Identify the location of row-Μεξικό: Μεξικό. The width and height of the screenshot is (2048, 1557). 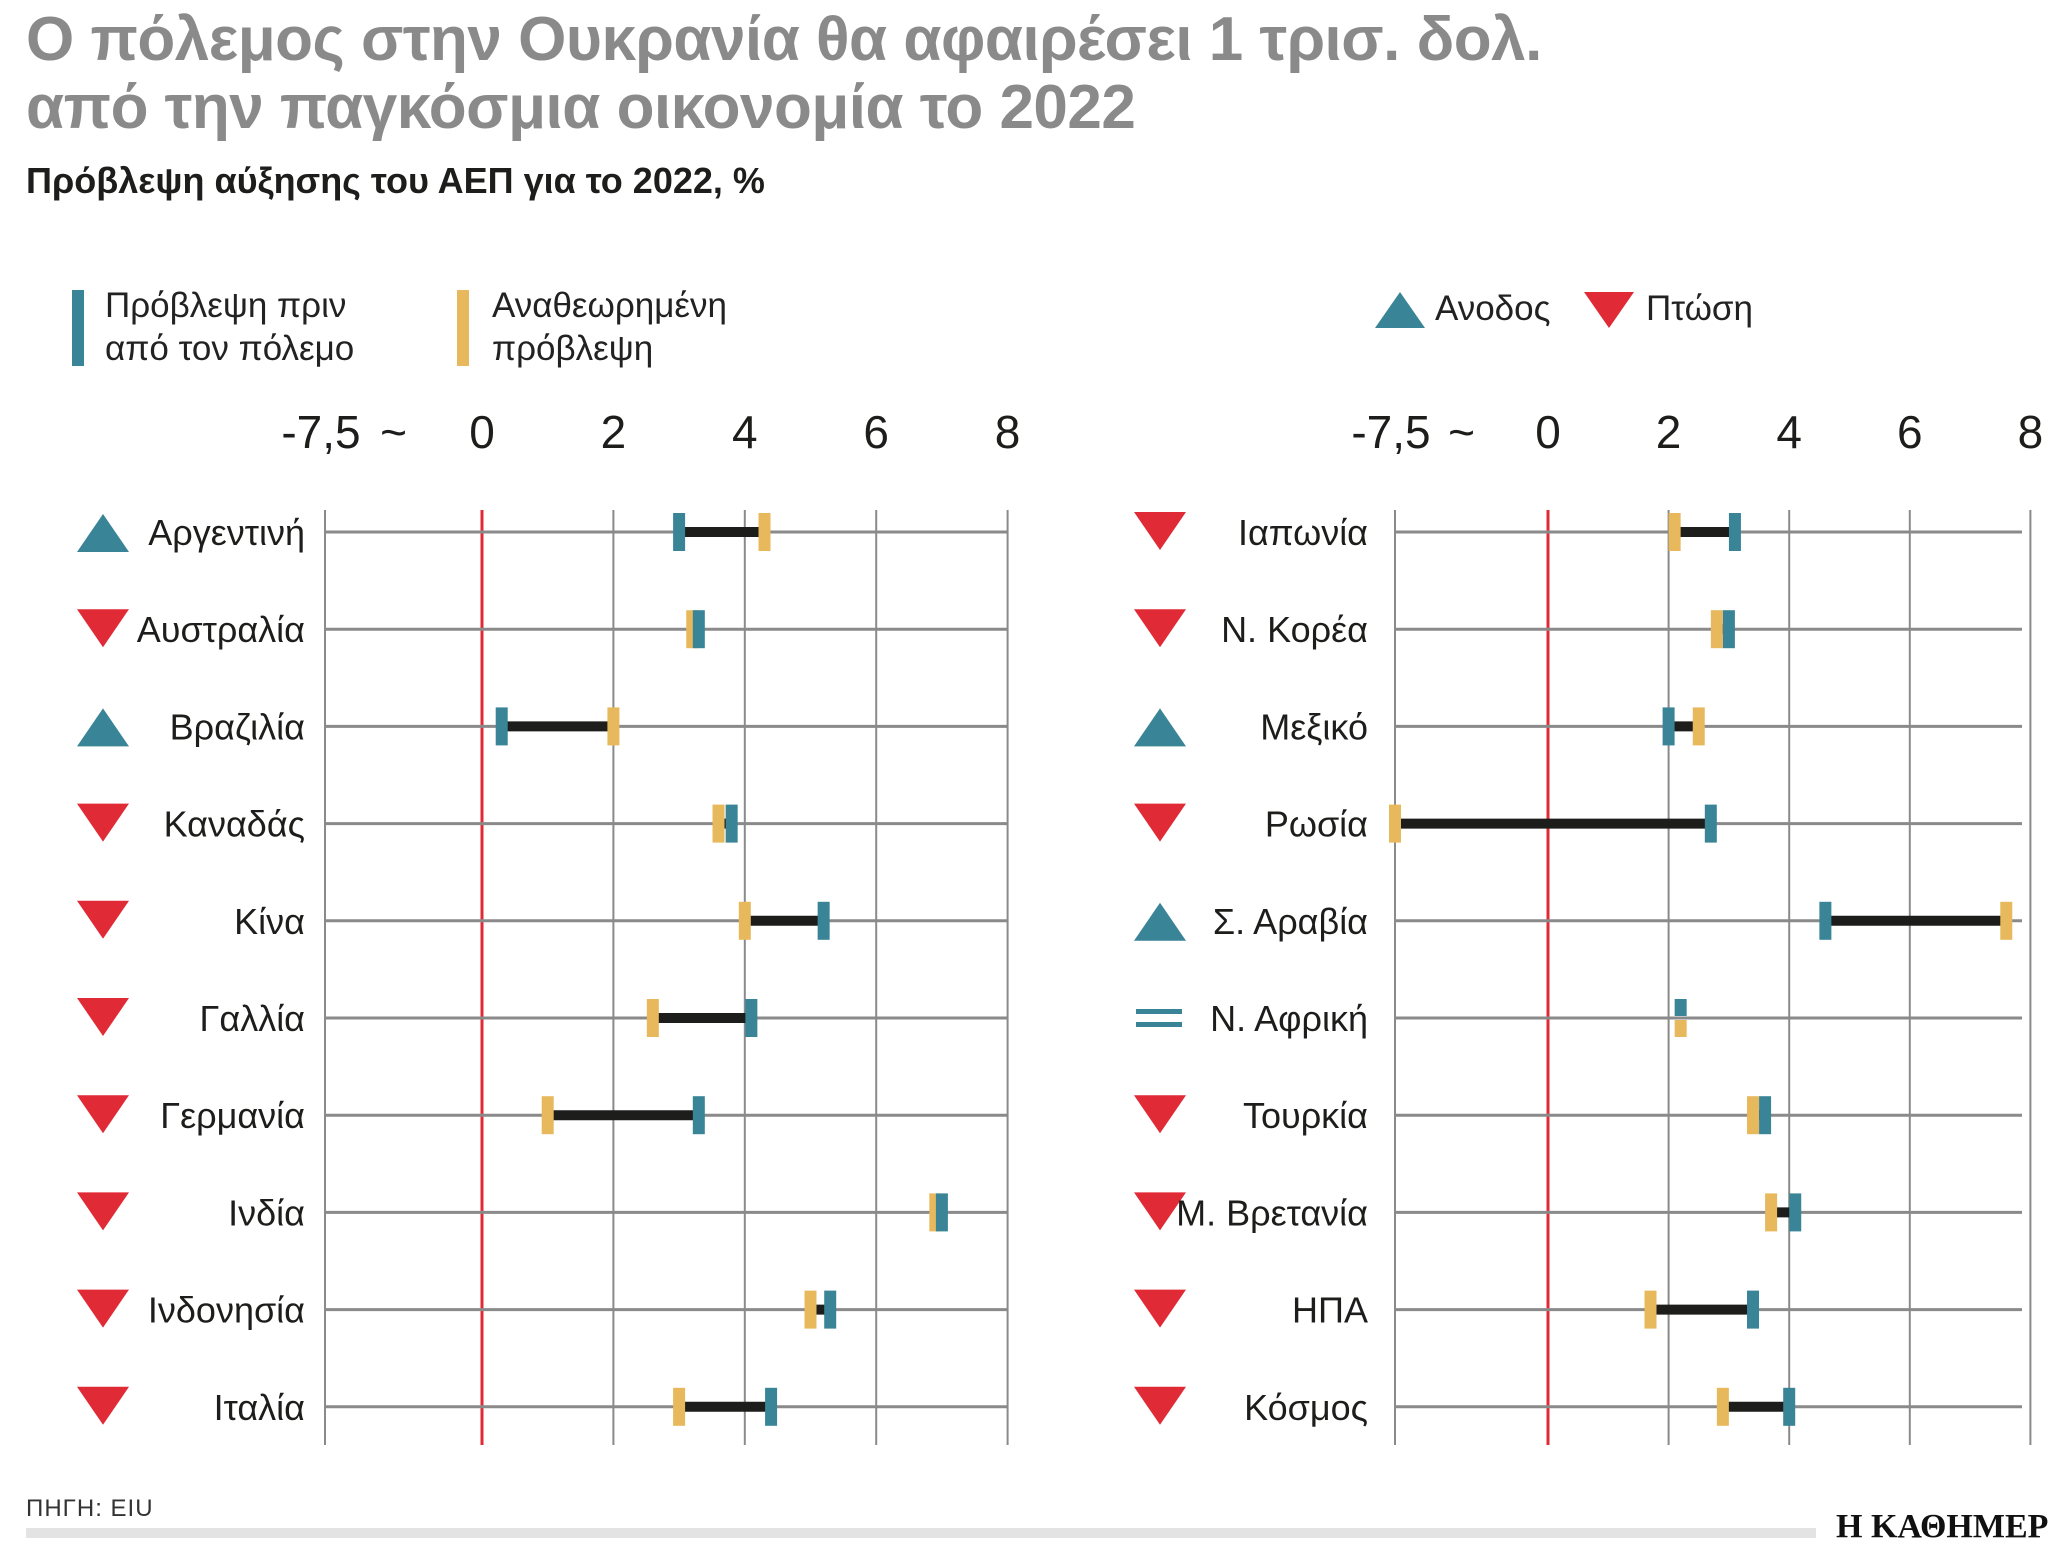
(1578, 726).